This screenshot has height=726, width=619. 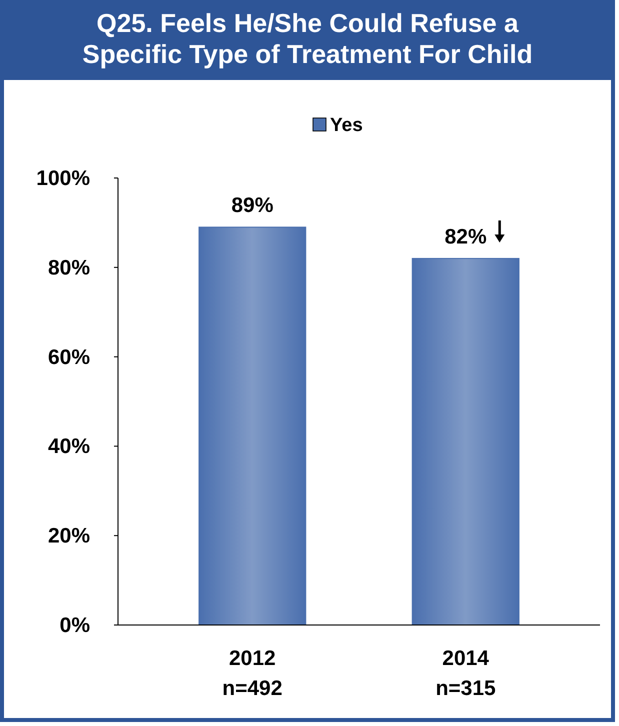 I want to click on y-tick-label: 100%, so click(x=63, y=178).